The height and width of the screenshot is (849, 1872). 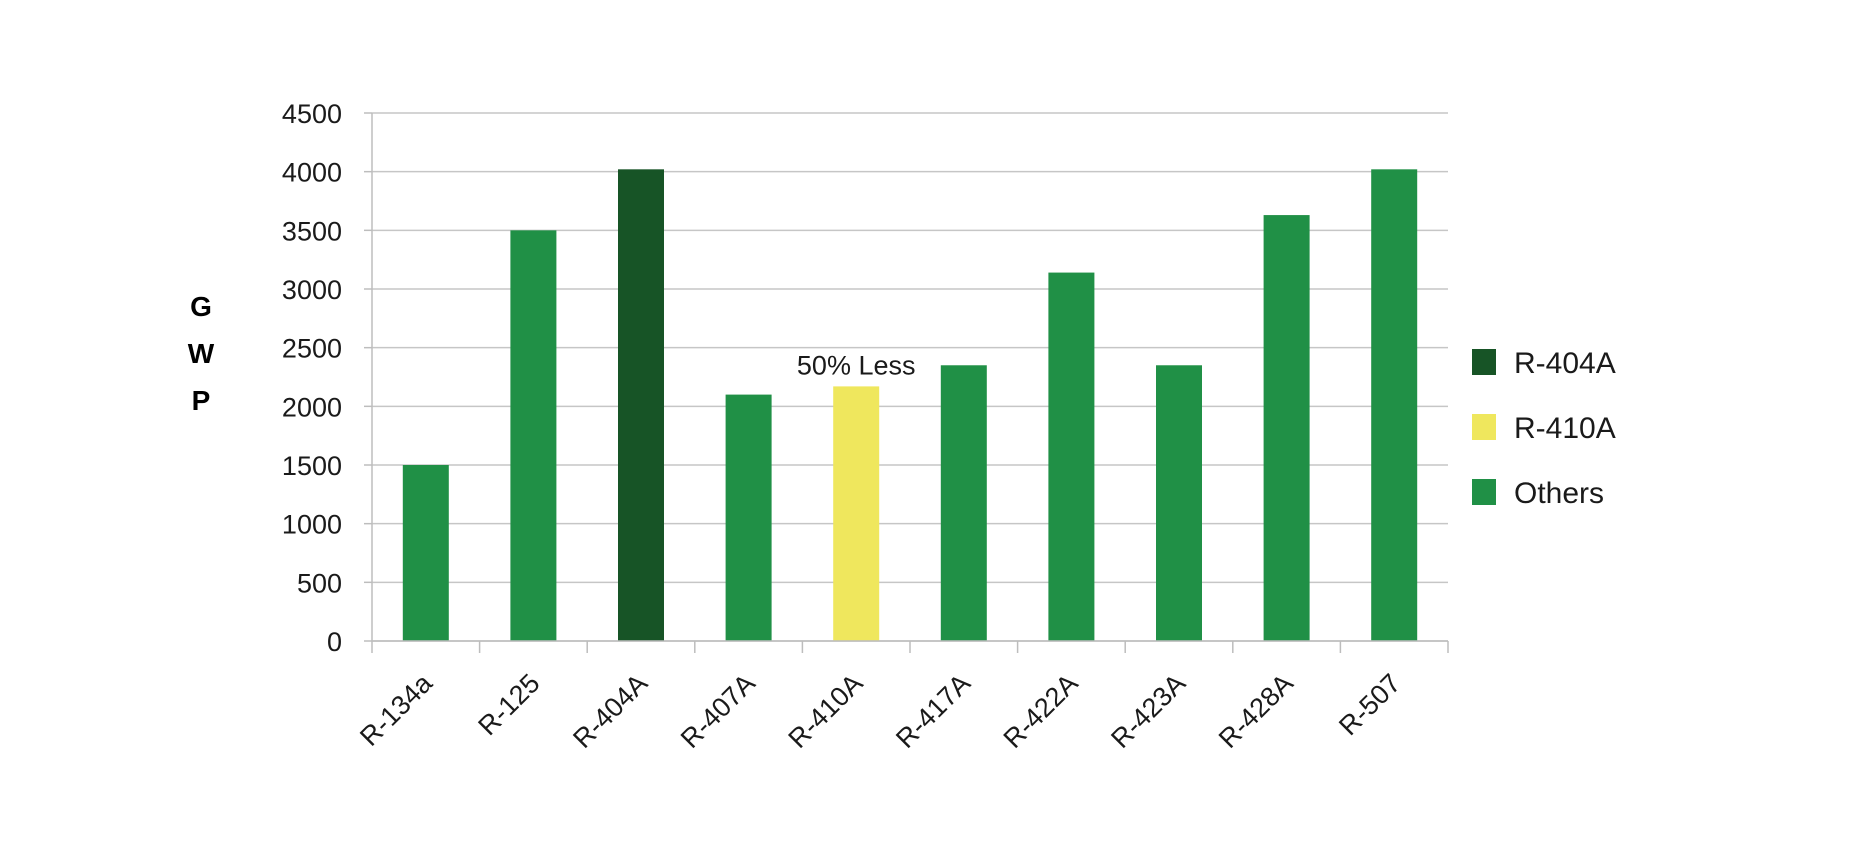 What do you see at coordinates (1179, 503) in the screenshot?
I see `bar-r-423a` at bounding box center [1179, 503].